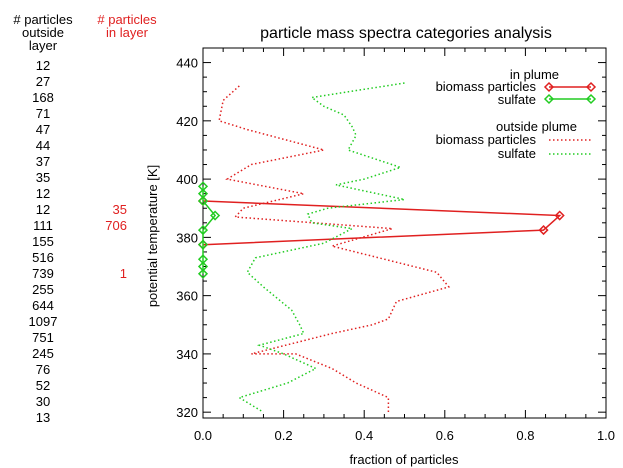  I want to click on legend-in-sulfate-label: sulfate, so click(517, 99).